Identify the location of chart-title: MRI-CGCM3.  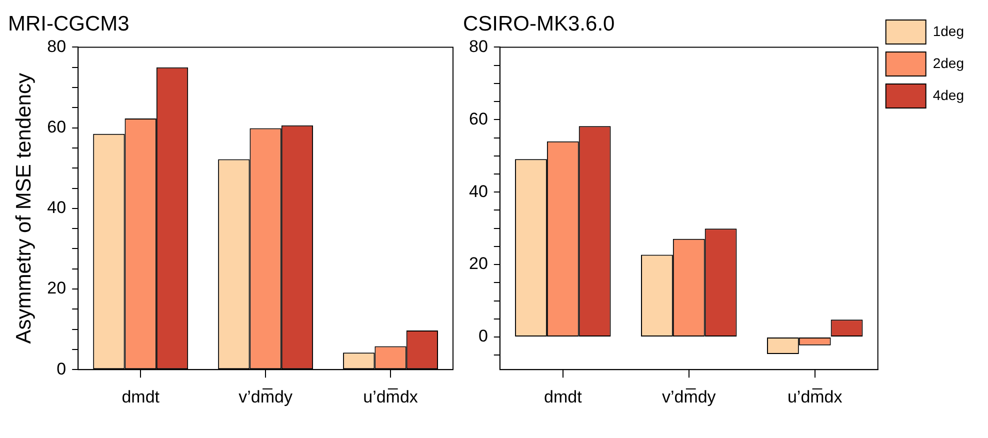
(69, 24).